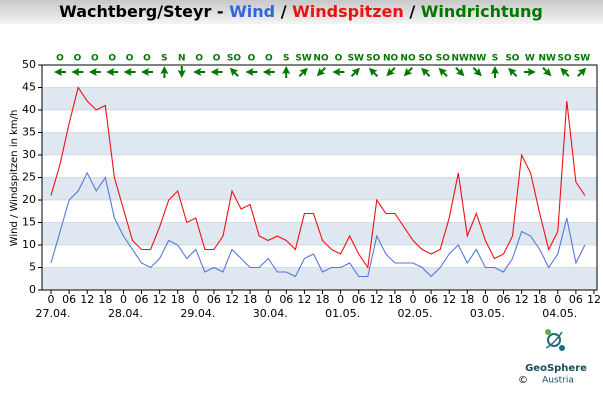  What do you see at coordinates (29, 154) in the screenshot?
I see `y-tick-label: 30` at bounding box center [29, 154].